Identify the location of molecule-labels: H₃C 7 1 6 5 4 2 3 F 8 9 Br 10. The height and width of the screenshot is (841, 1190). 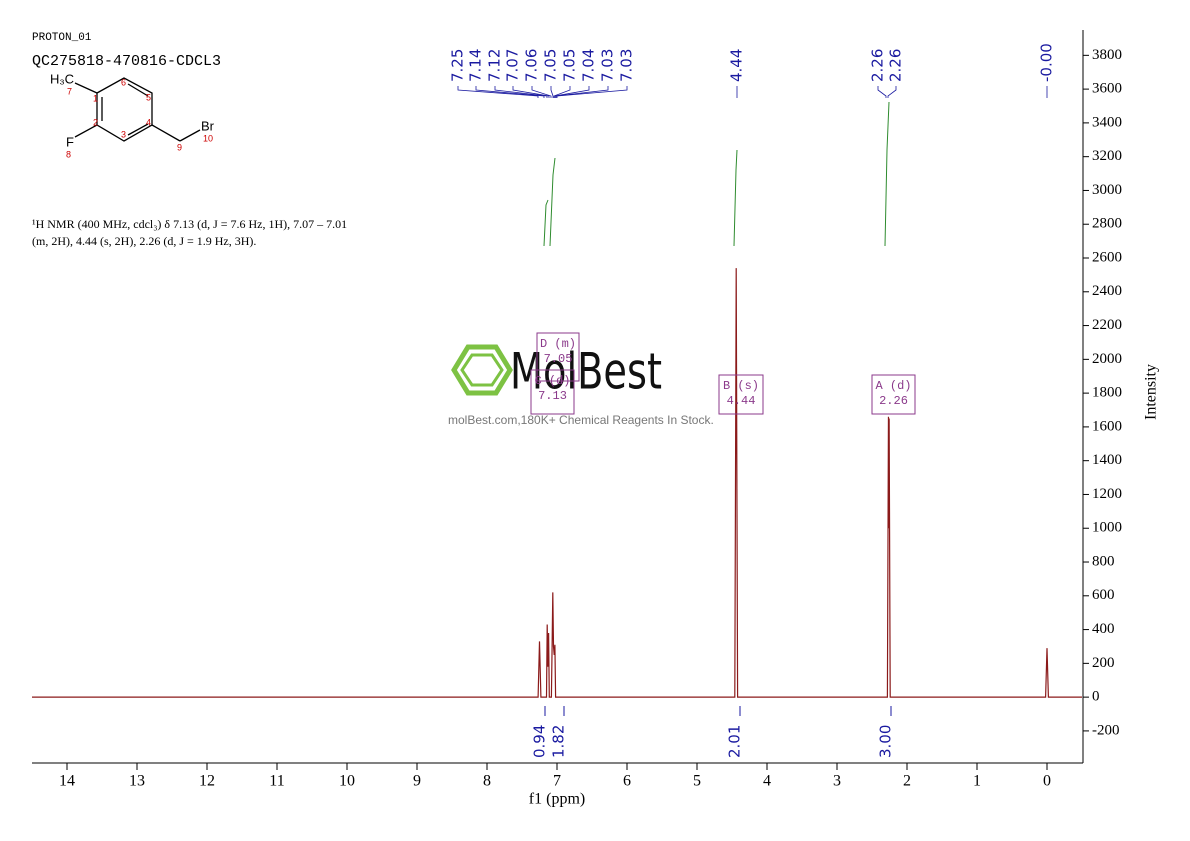
(132, 115).